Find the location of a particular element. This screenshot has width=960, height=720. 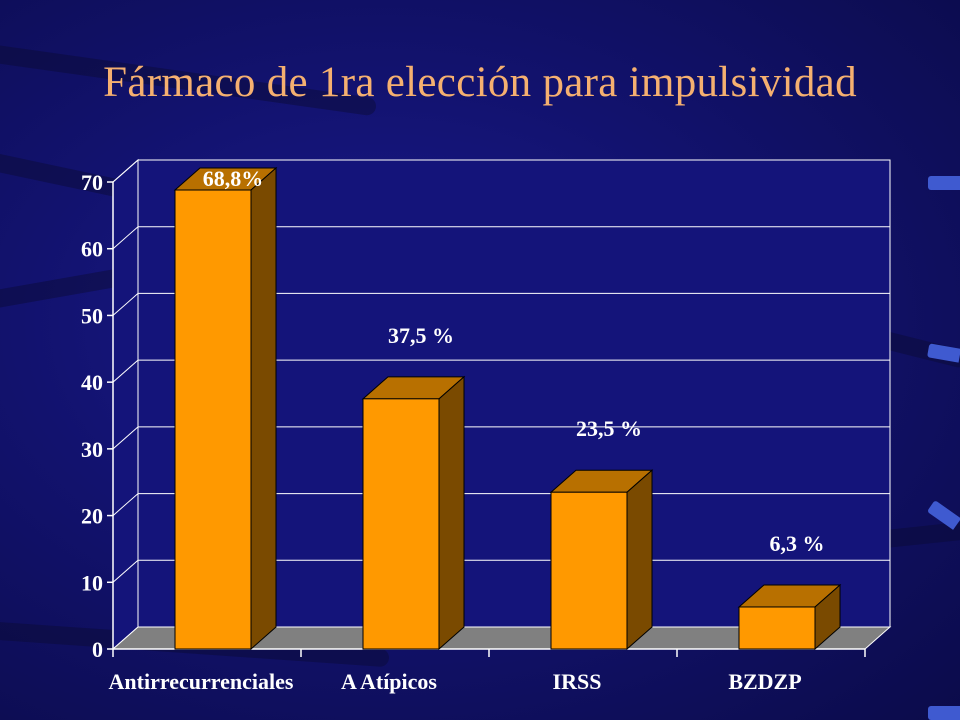

x-tick-label: Antirrecurrenciales is located at coordinates (201, 681).